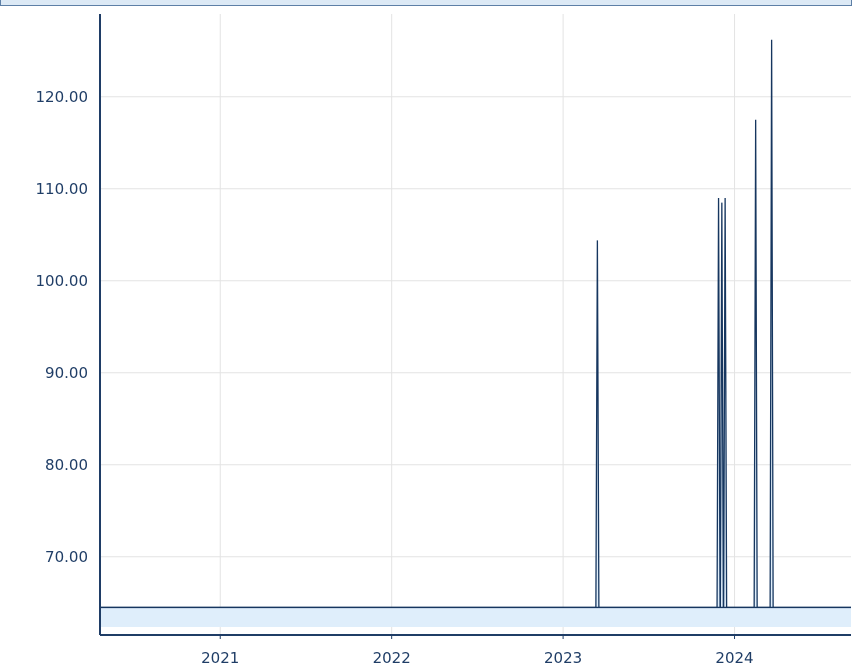 The width and height of the screenshot is (856, 666). What do you see at coordinates (220, 657) in the screenshot?
I see `x-tick-label: 2021` at bounding box center [220, 657].